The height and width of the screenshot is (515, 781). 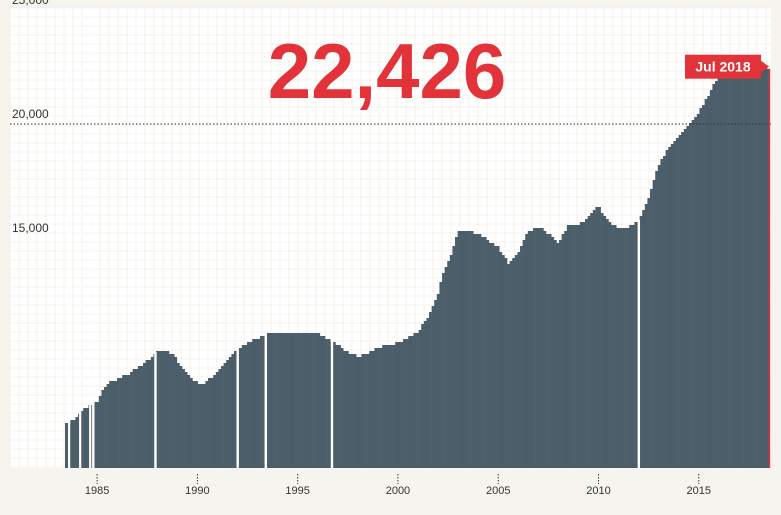 What do you see at coordinates (598, 491) in the screenshot?
I see `x-tick-label: 2010` at bounding box center [598, 491].